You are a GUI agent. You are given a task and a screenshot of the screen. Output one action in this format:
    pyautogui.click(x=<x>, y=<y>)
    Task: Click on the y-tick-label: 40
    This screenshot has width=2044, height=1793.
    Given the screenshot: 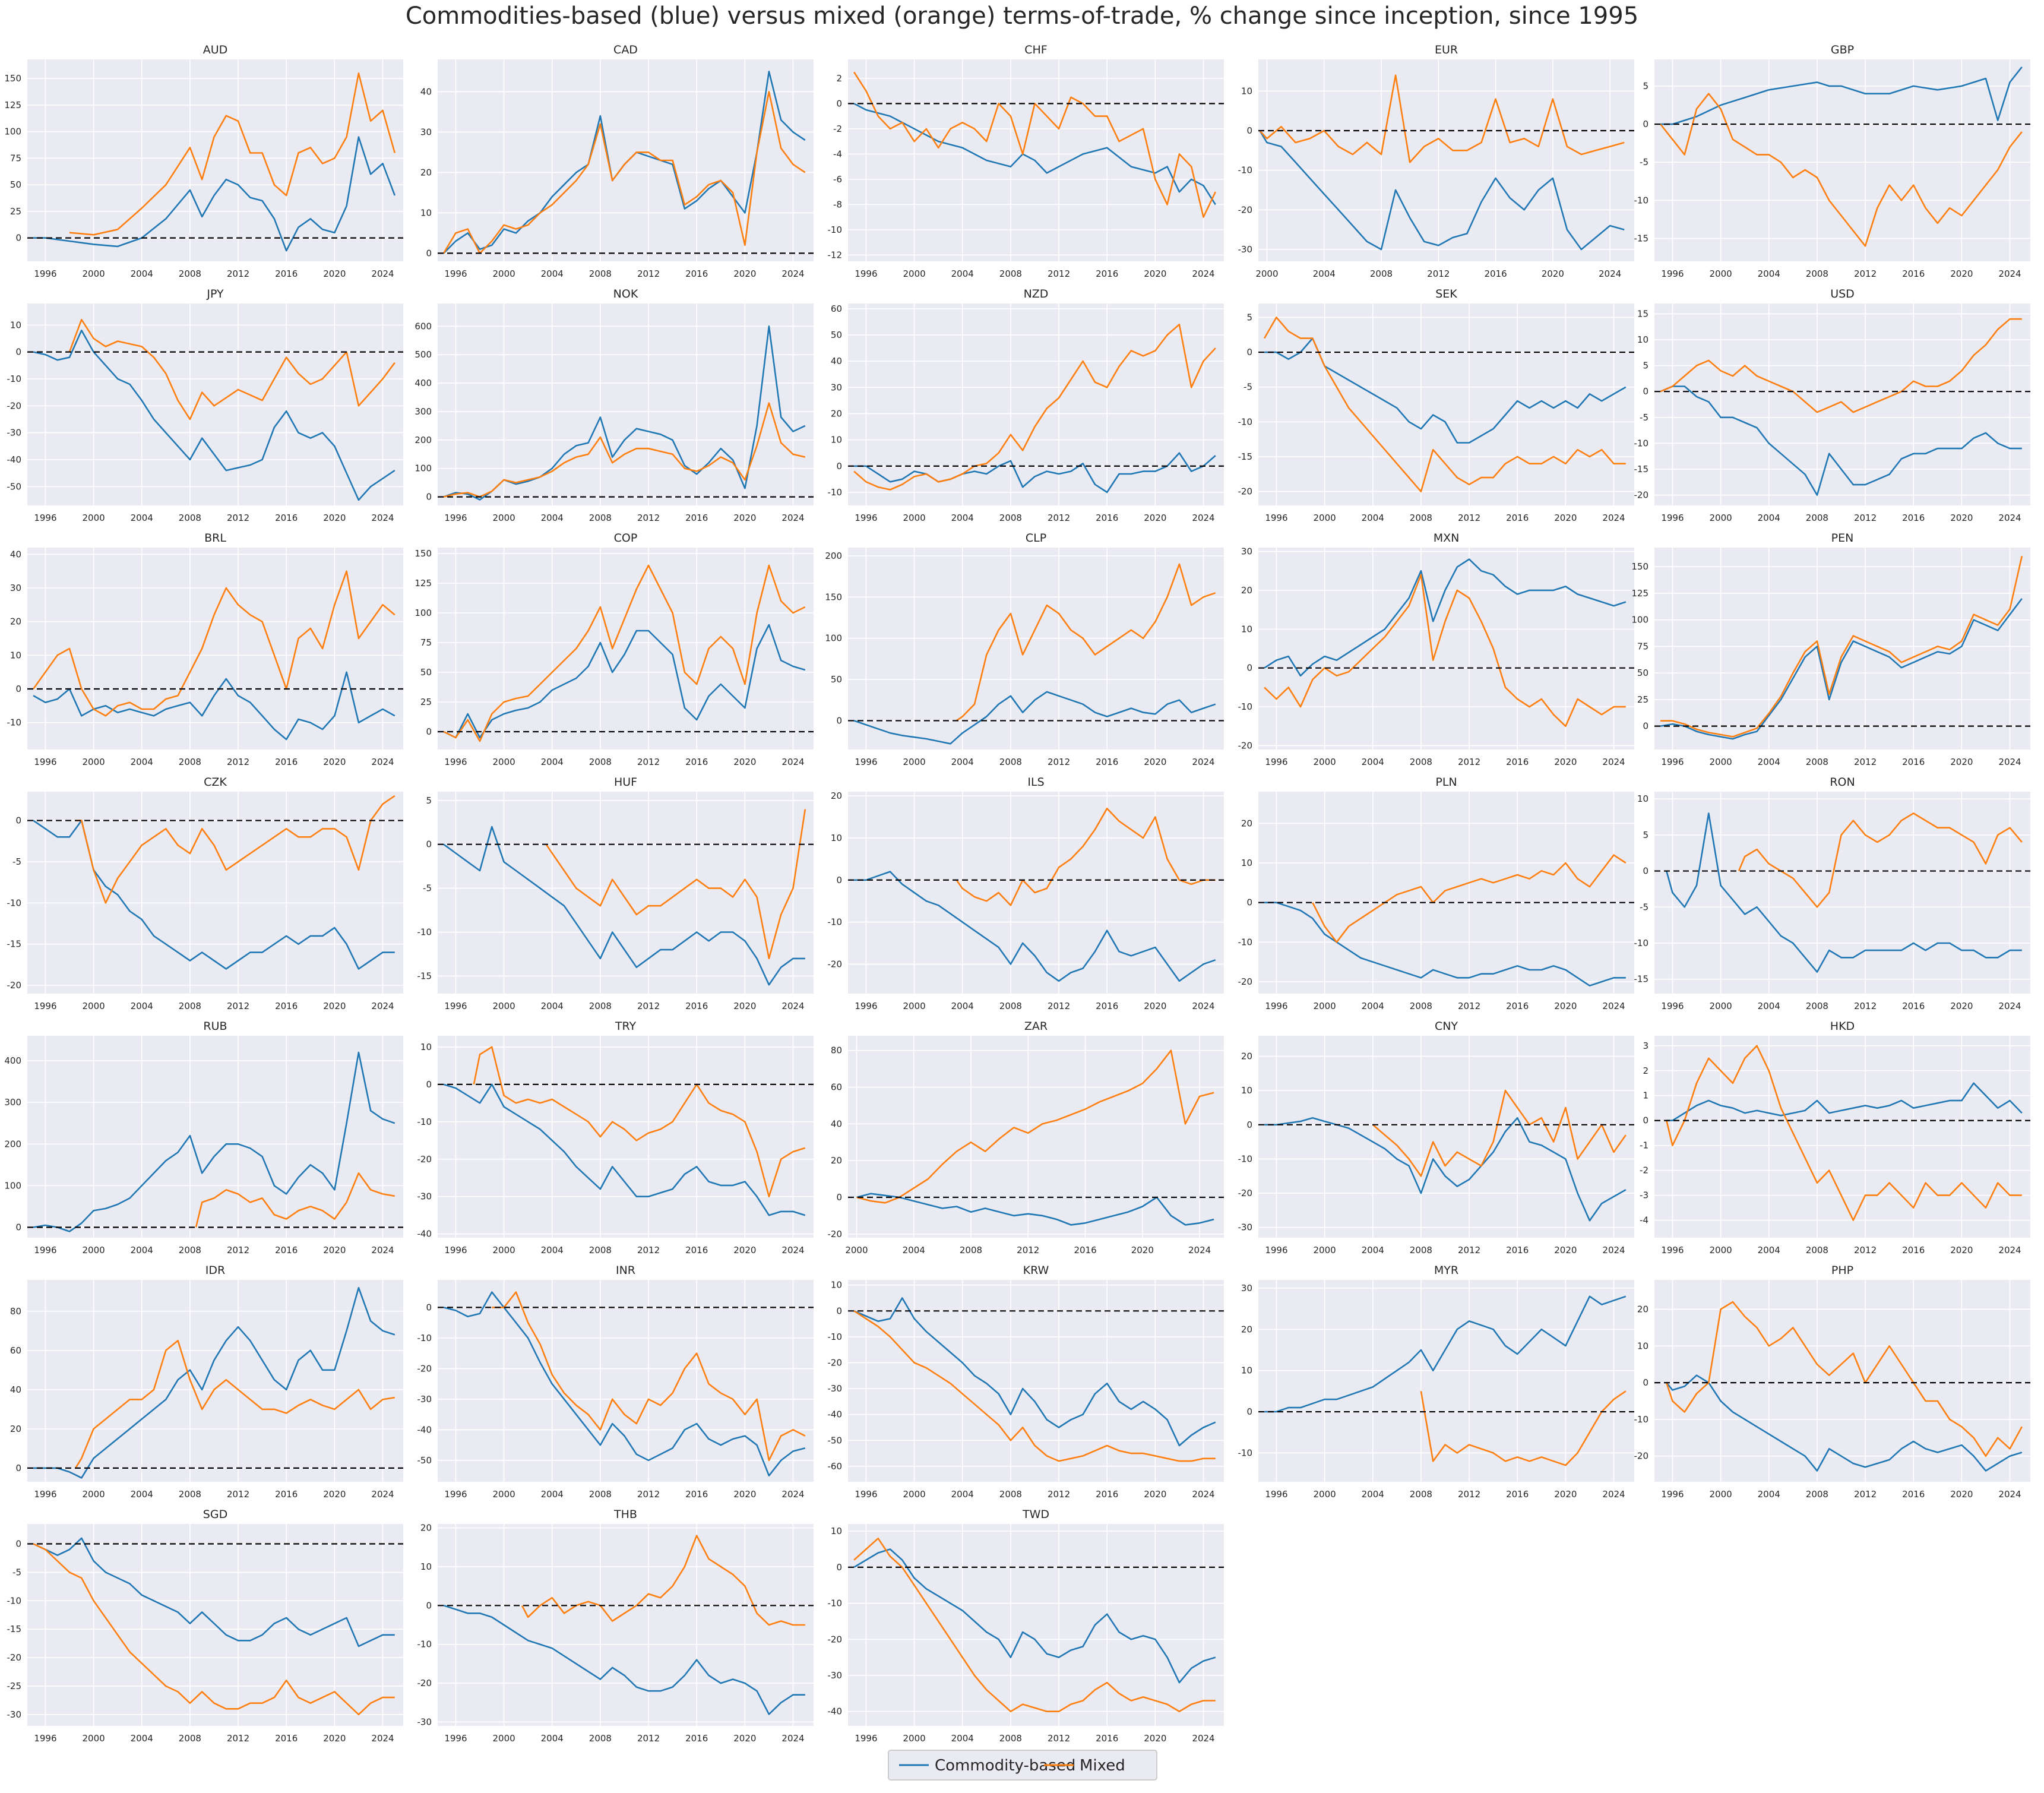 What is the action you would take?
    pyautogui.click(x=426, y=92)
    